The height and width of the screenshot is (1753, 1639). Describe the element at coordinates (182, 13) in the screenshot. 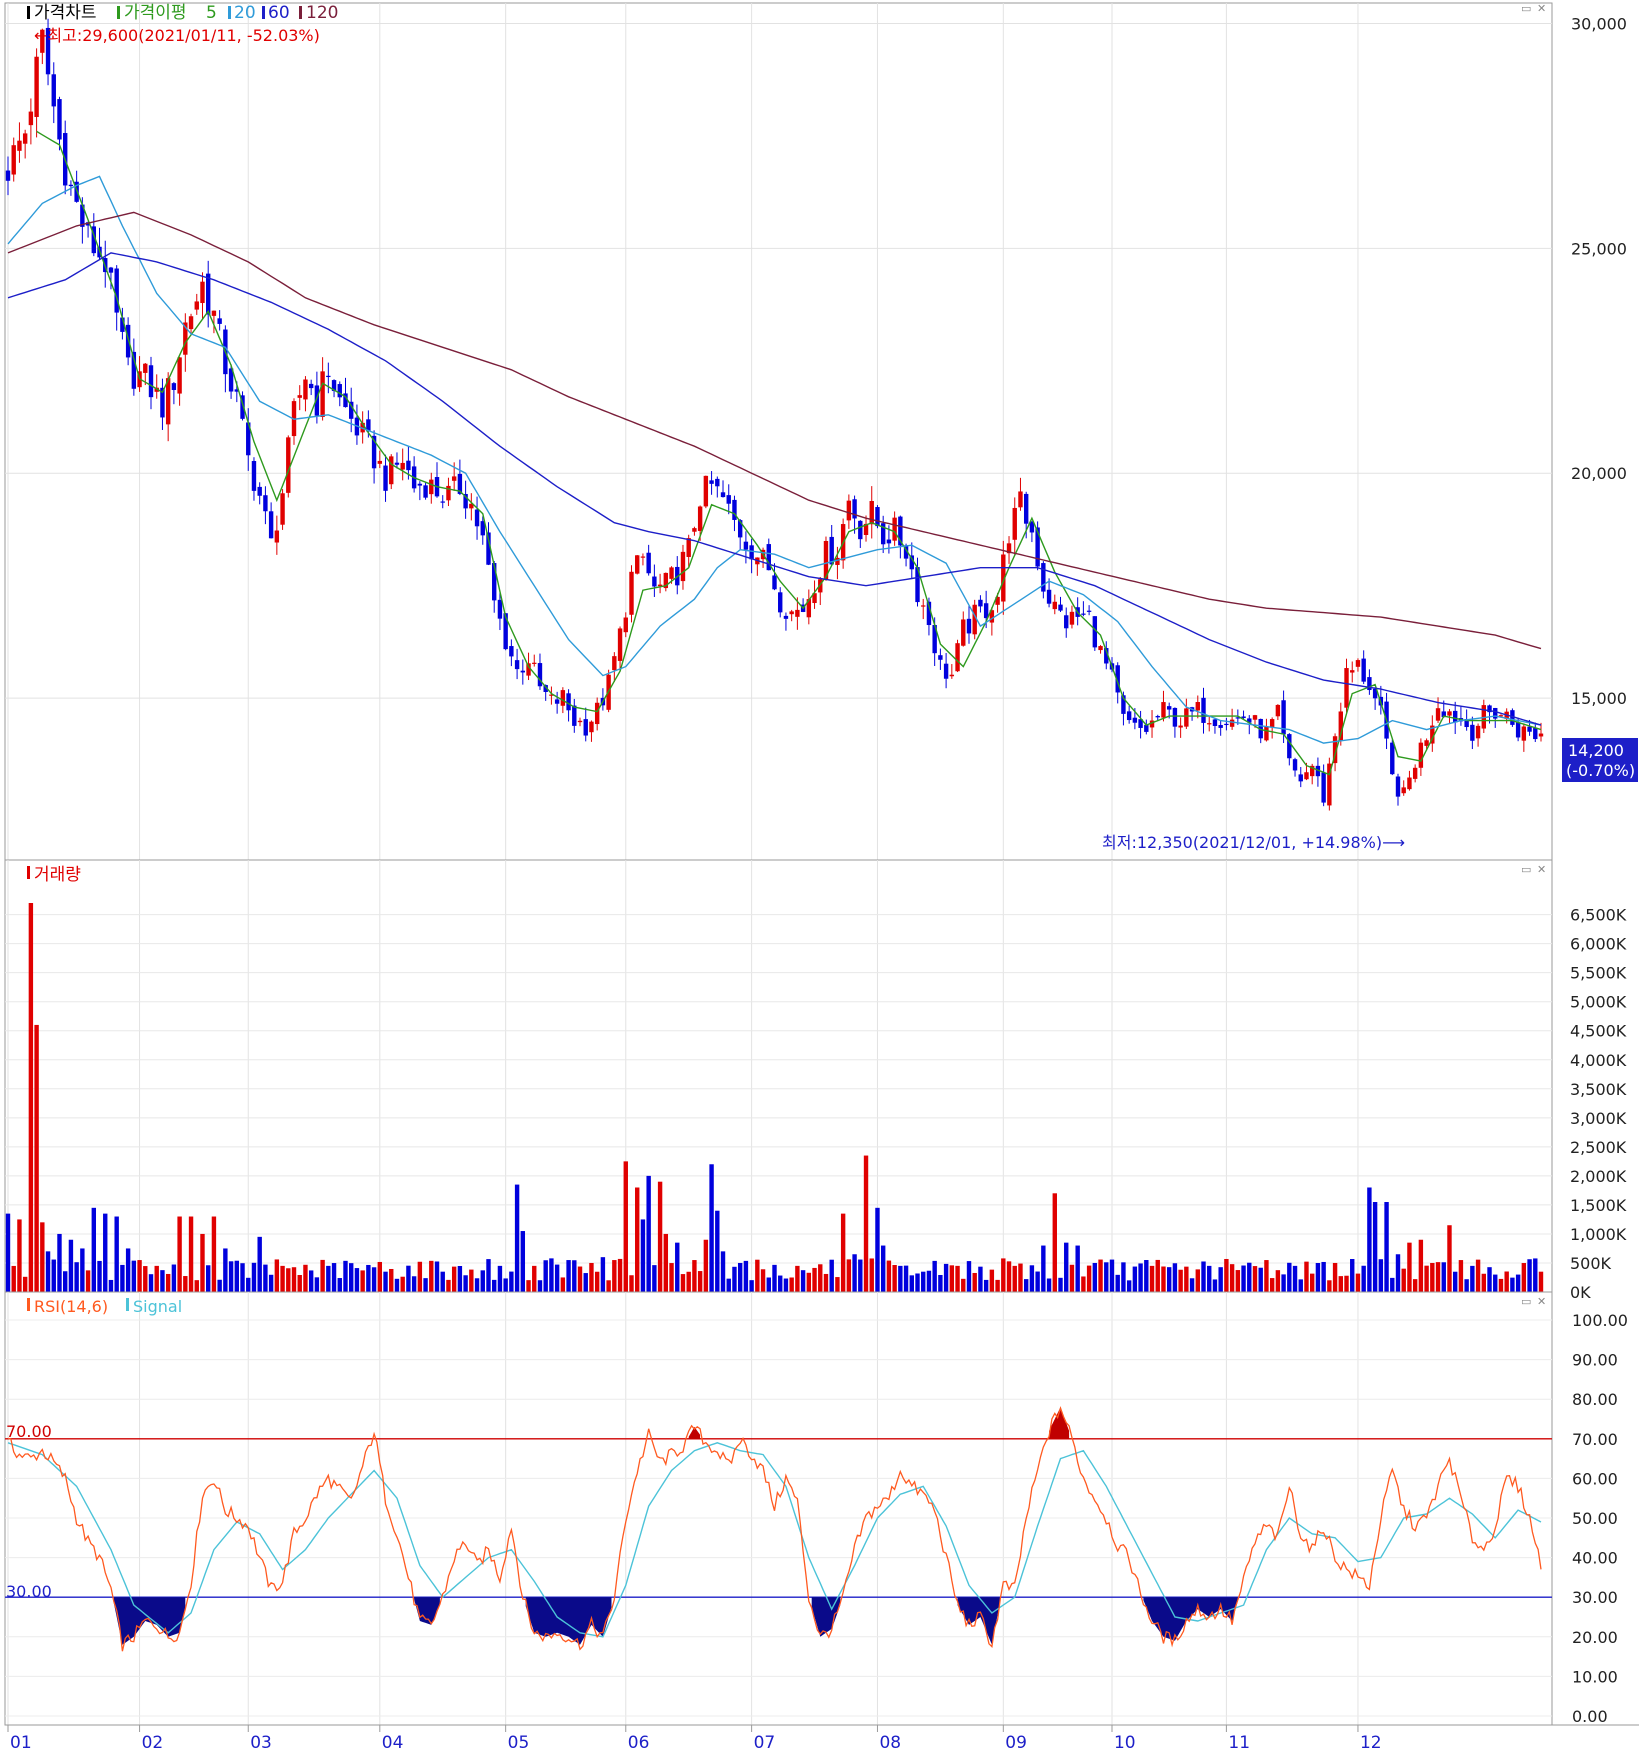

I see `price-legend: 가격차트 가격이평 5 20 60 120` at that location.